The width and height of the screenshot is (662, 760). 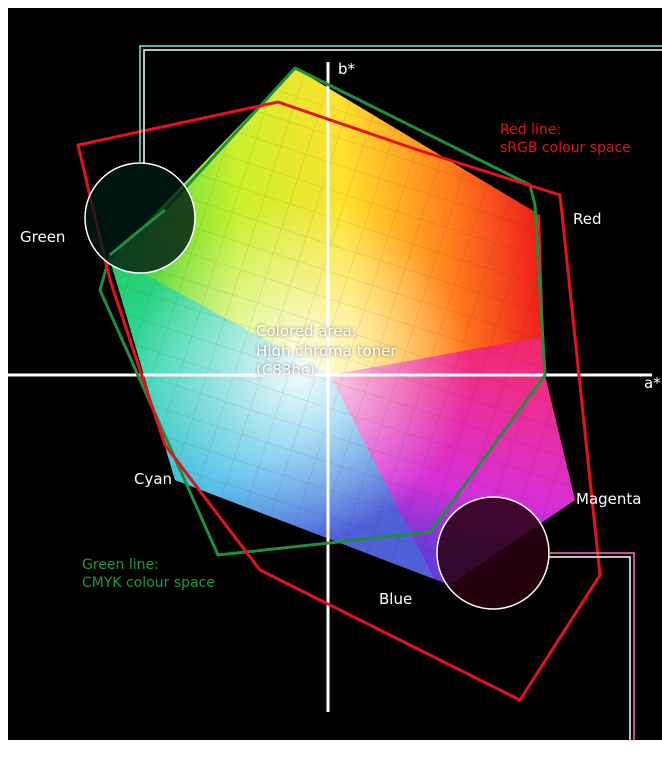 I want to click on toner-area-note: Colored area: High chroma toner (C83hc), so click(x=326, y=351).